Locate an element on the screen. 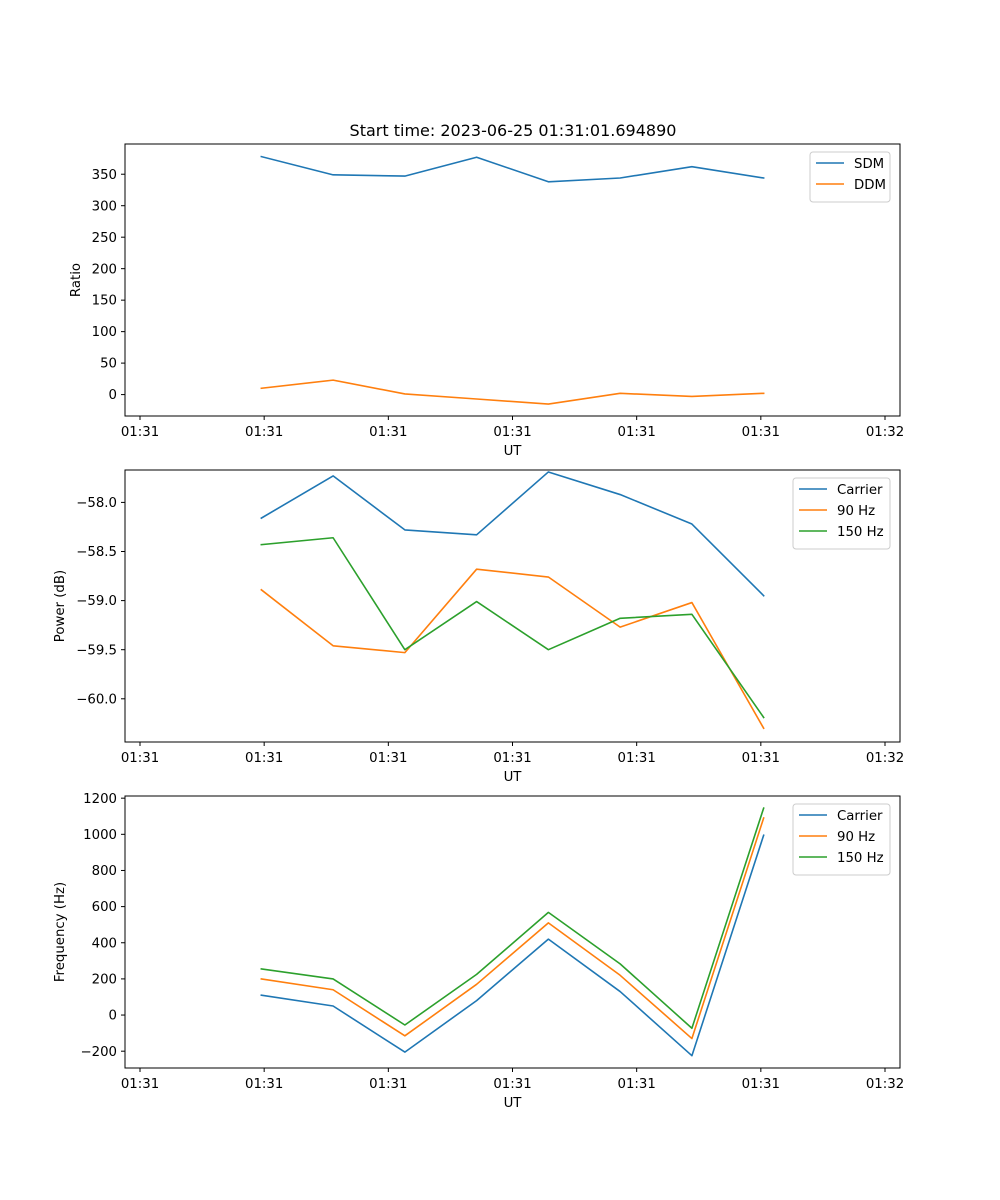 The height and width of the screenshot is (1200, 1000). y-tick-label: 600 is located at coordinates (104, 907).